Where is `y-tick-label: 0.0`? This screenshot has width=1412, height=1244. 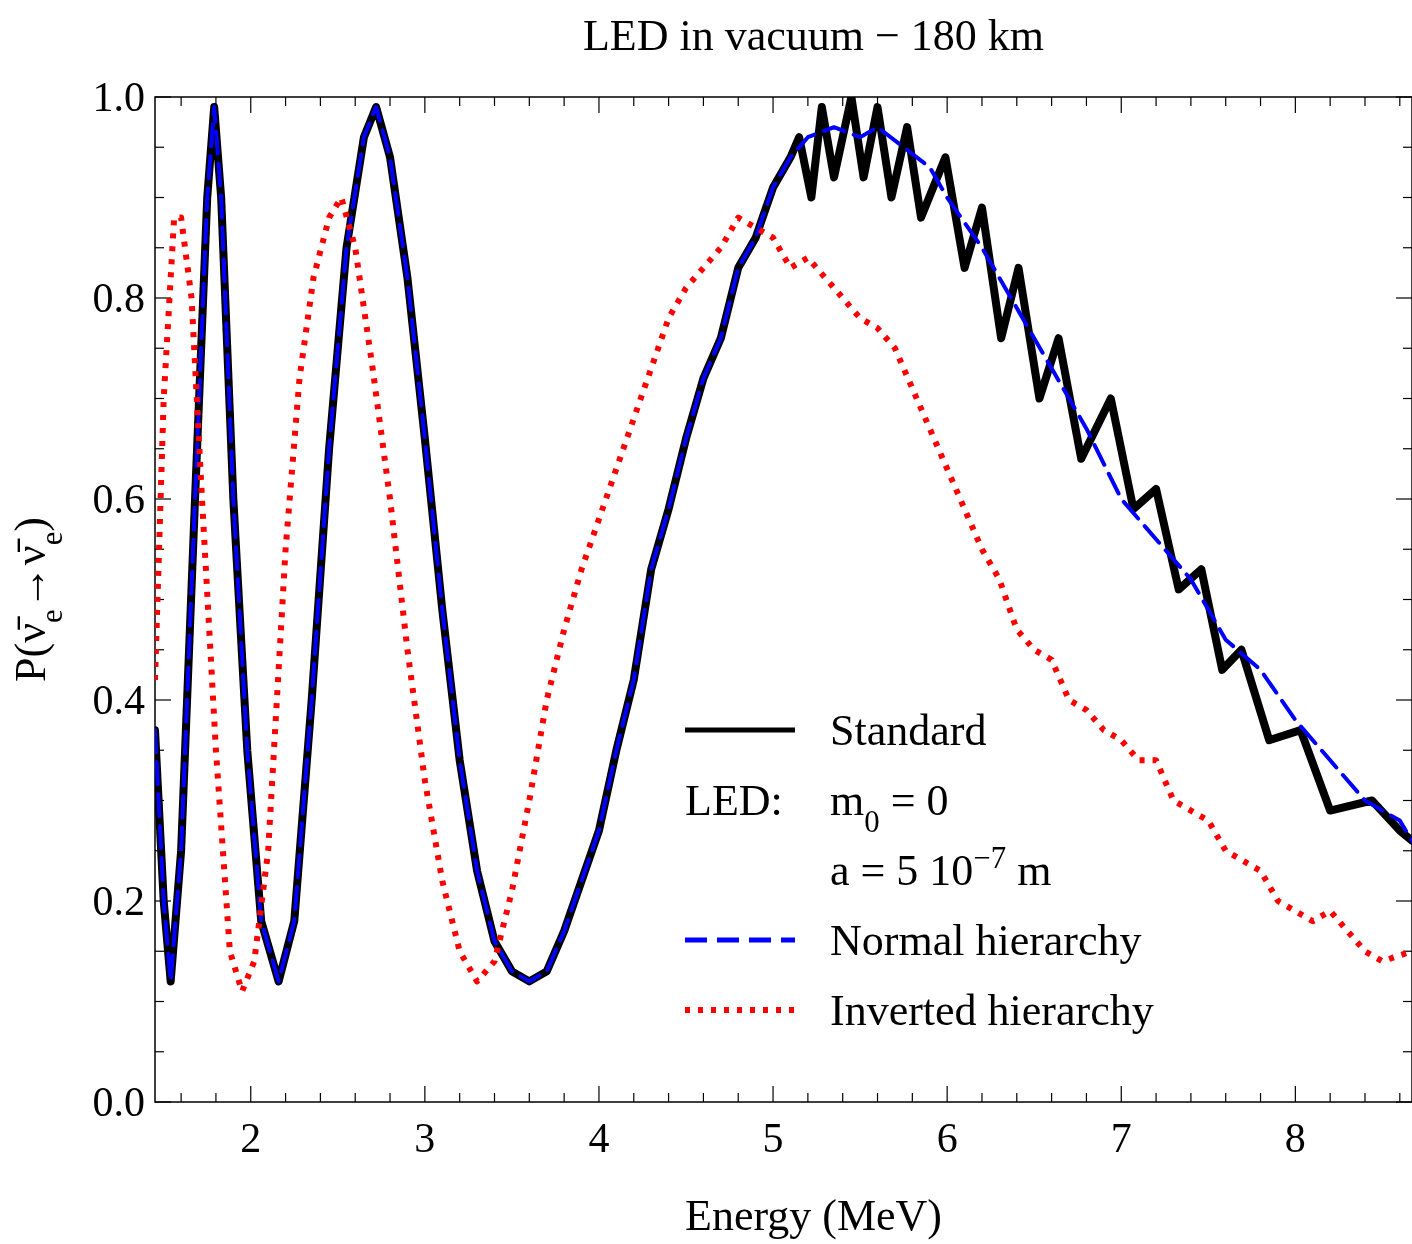 y-tick-label: 0.0 is located at coordinates (118, 1102).